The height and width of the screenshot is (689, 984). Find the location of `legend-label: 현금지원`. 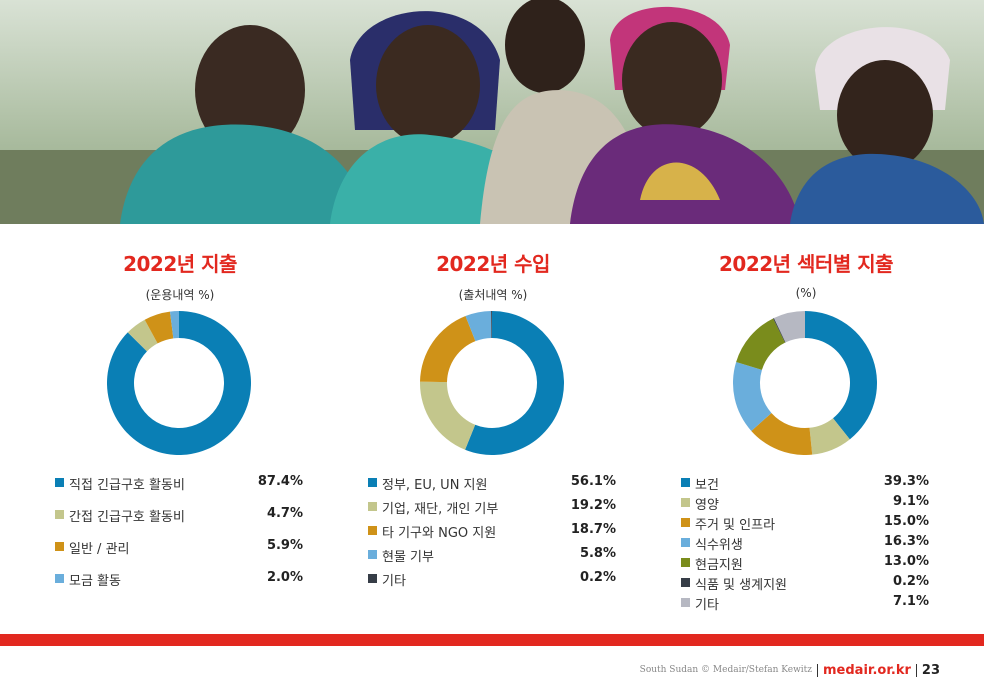

legend-label: 현금지원 is located at coordinates (719, 565).